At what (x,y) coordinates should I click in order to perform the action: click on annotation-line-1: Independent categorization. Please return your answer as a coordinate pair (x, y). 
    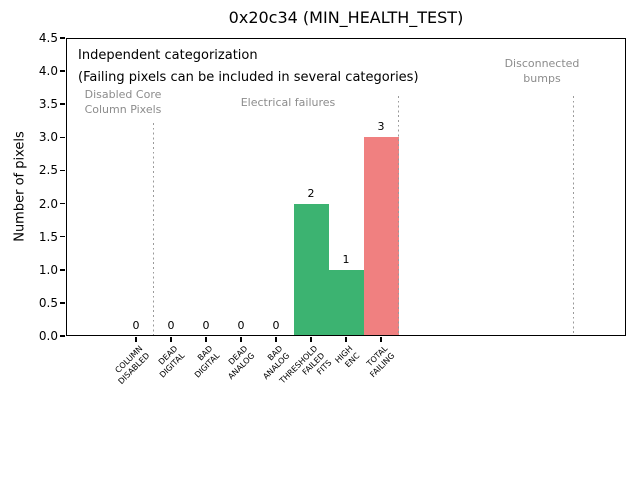
    Looking at the image, I should click on (168, 55).